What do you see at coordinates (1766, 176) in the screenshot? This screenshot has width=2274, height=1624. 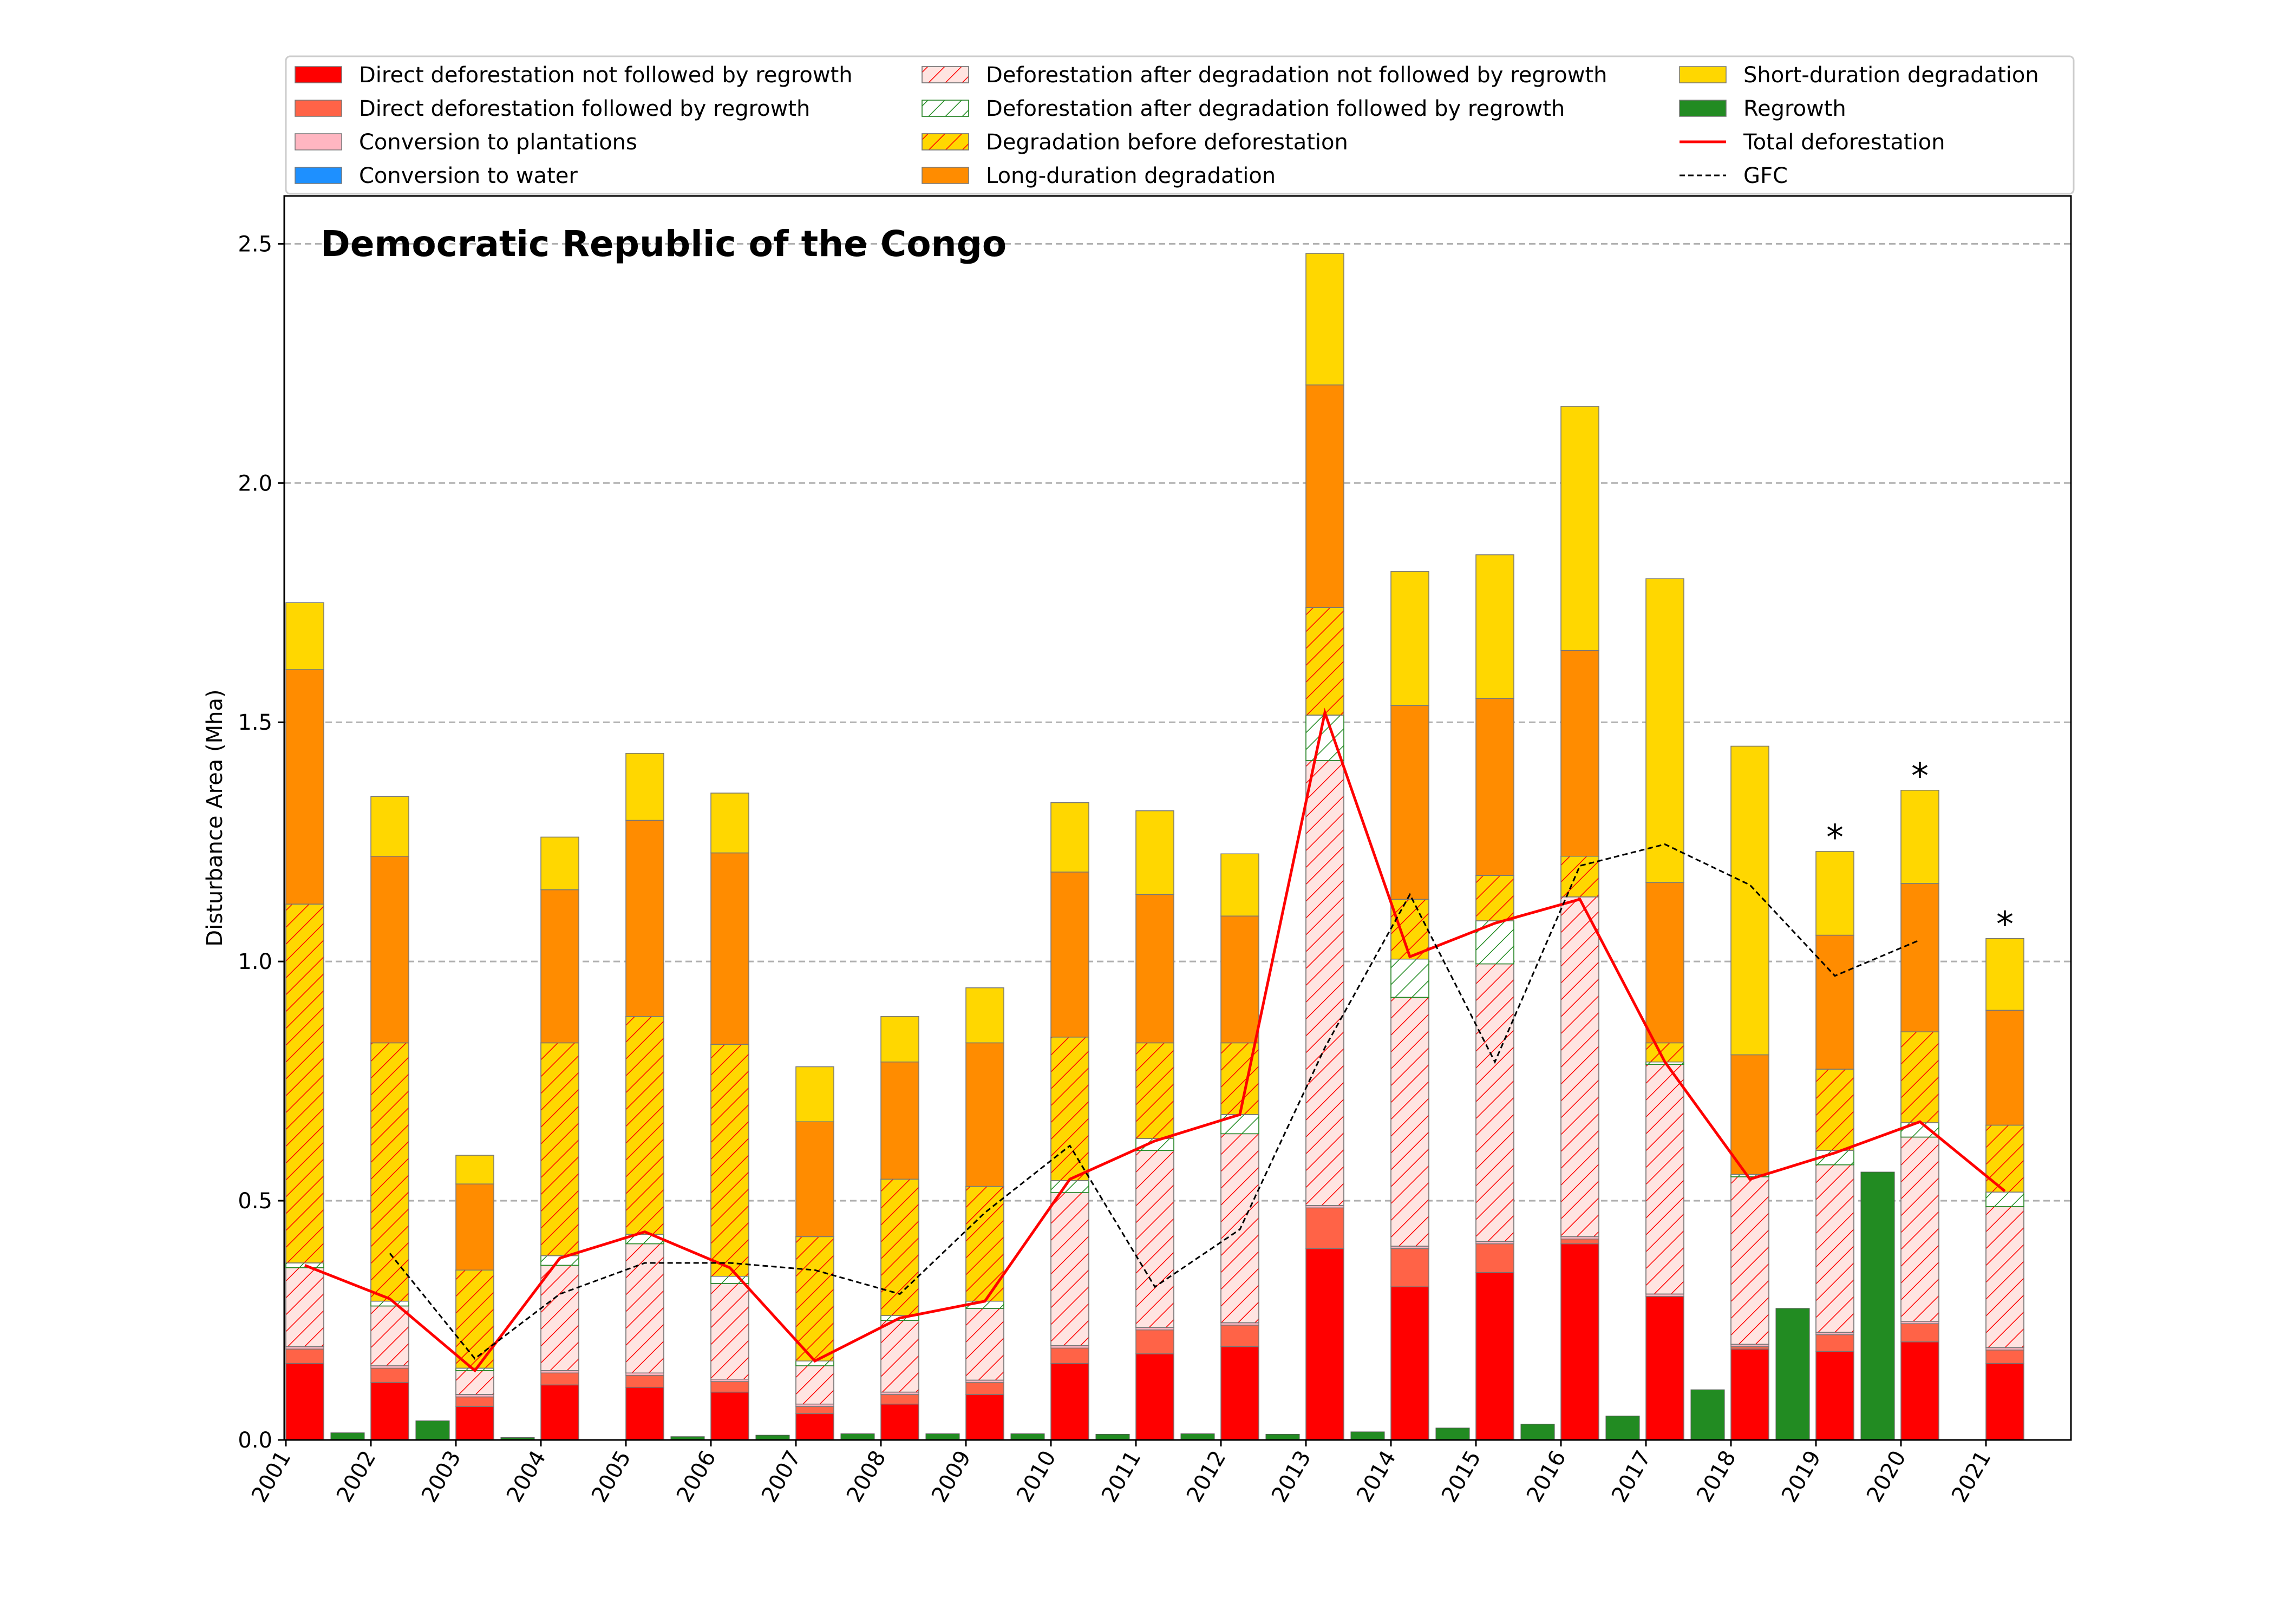 I see `svg-text: GFC` at bounding box center [1766, 176].